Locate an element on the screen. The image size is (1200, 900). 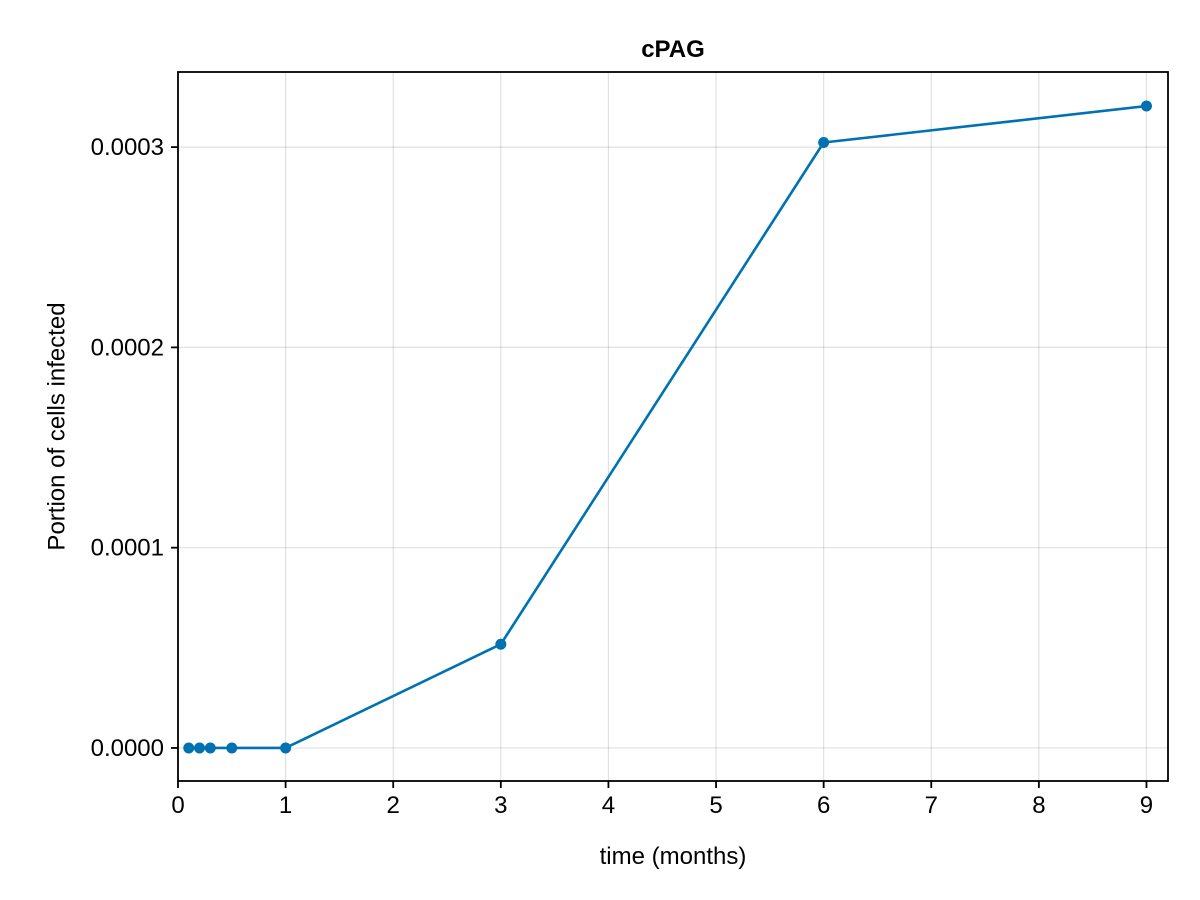
x-tick-label: 6 is located at coordinates (823, 805).